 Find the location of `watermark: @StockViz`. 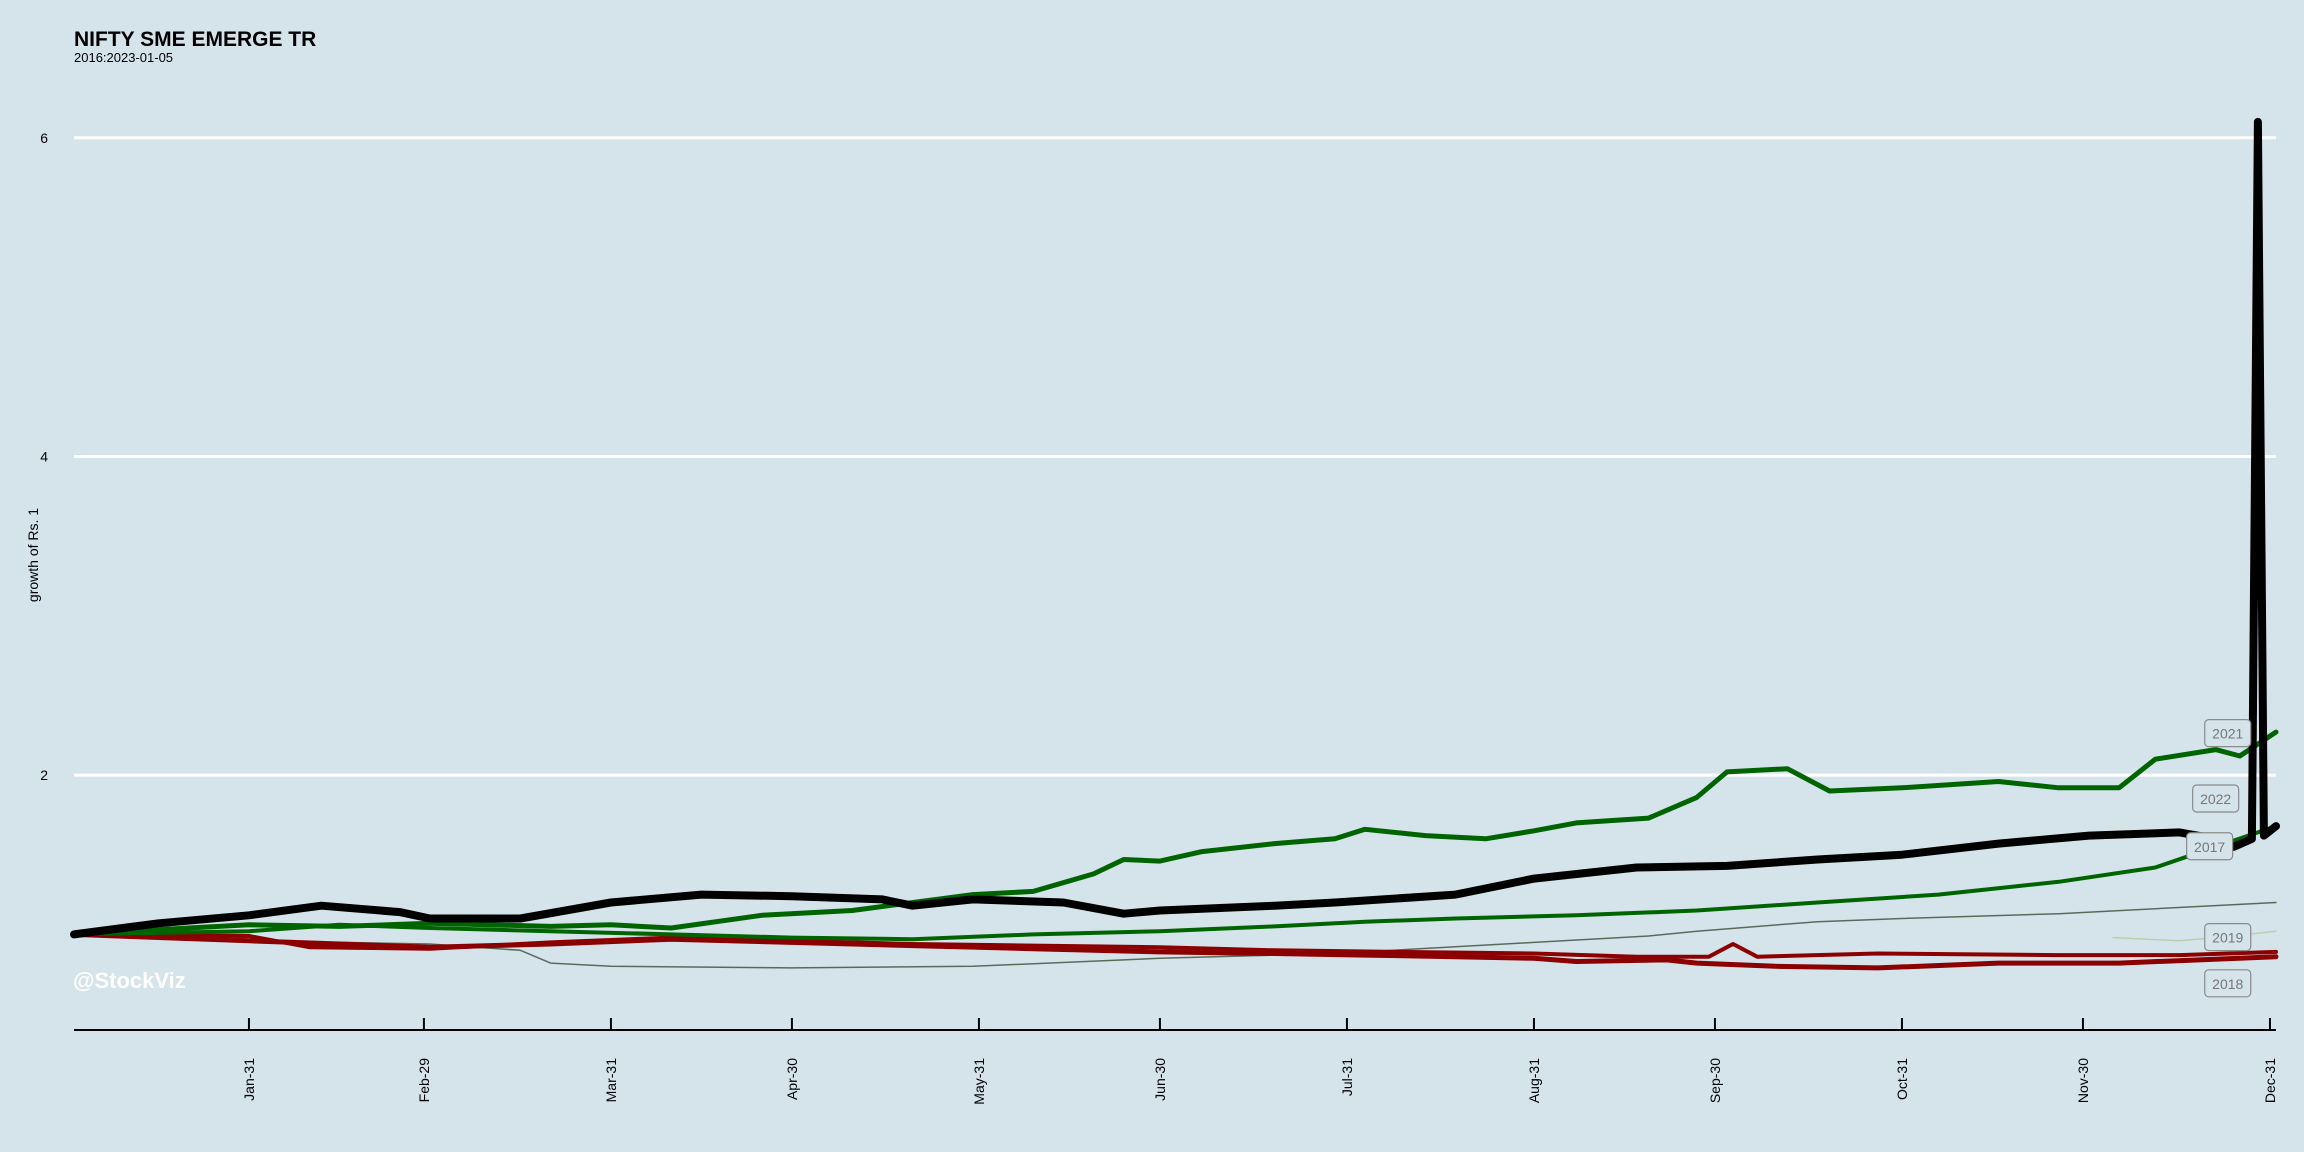

watermark: @StockViz is located at coordinates (129, 980).